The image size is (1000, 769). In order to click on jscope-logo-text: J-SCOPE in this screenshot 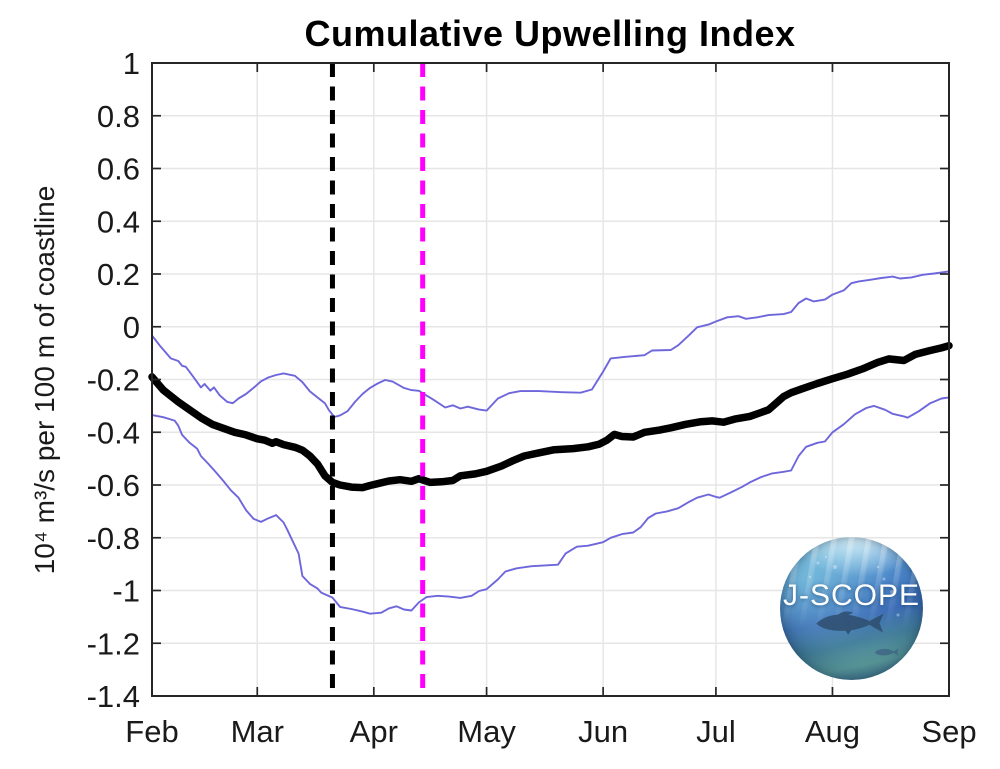, I will do `click(851, 595)`.